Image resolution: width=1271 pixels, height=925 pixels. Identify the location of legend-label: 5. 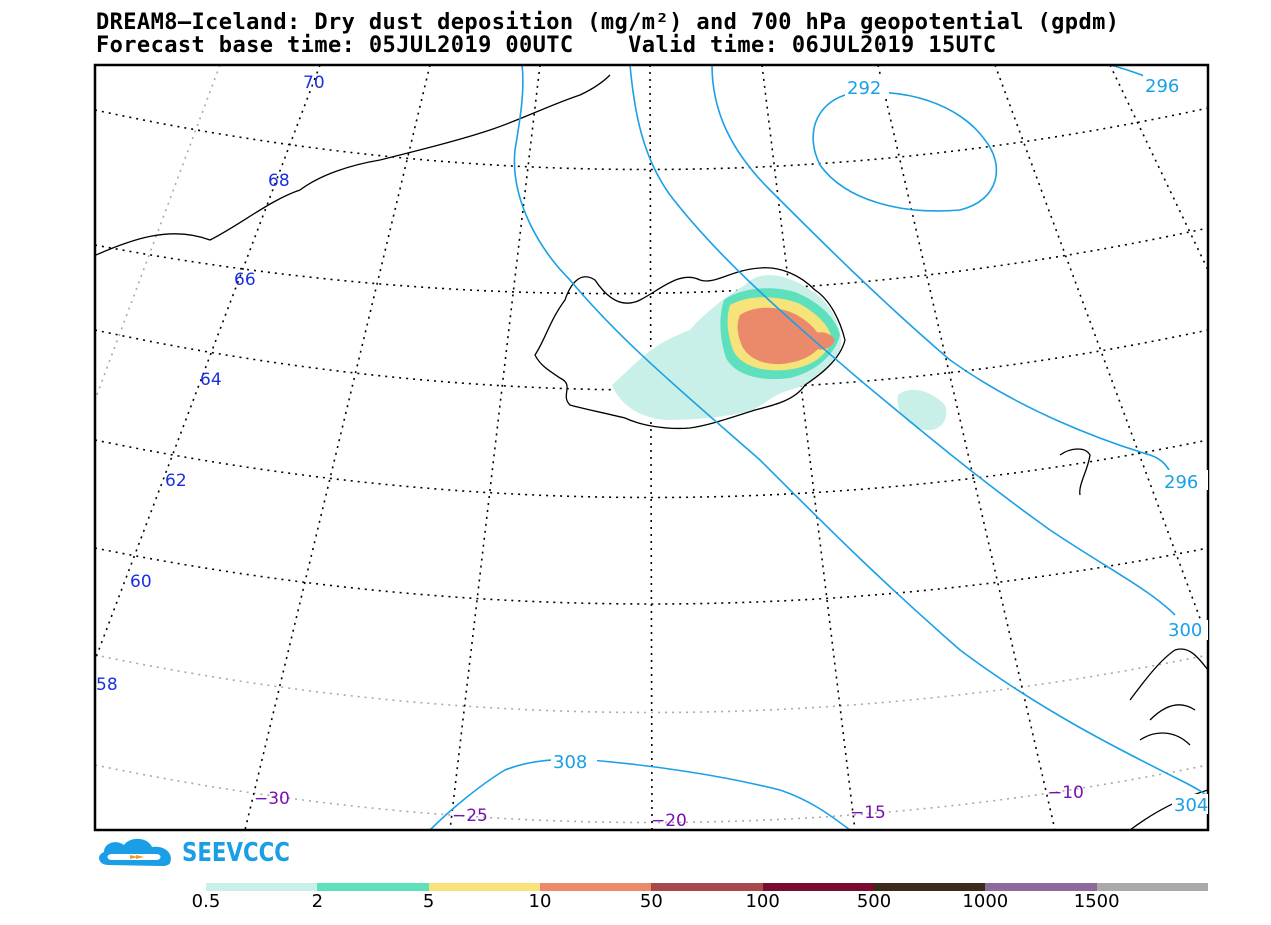
(428, 901).